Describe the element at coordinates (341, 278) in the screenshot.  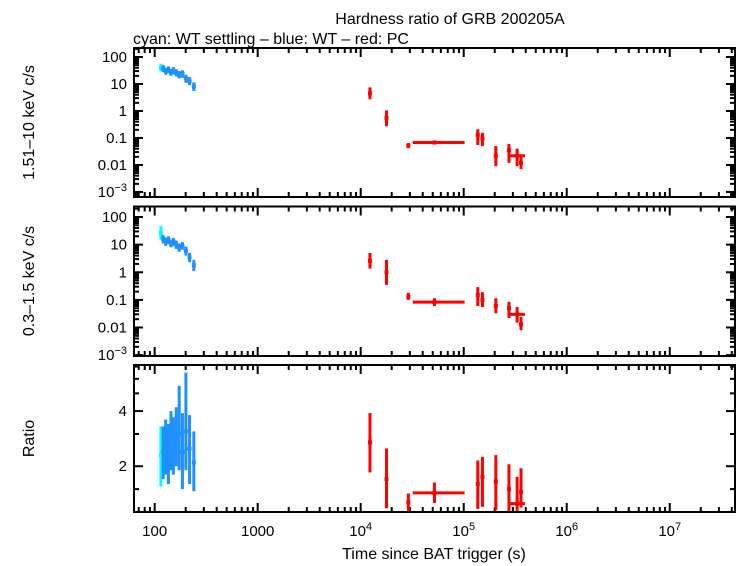
I see `panel-data-soft-band` at that location.